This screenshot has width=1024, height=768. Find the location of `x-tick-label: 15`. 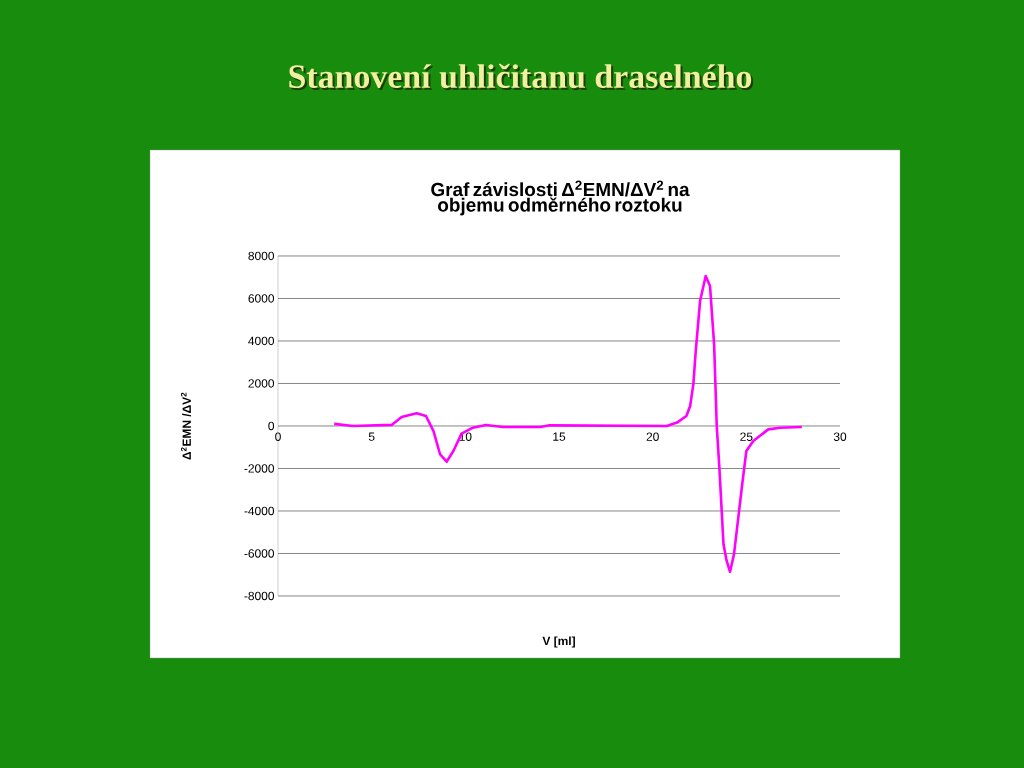

x-tick-label: 15 is located at coordinates (559, 436).